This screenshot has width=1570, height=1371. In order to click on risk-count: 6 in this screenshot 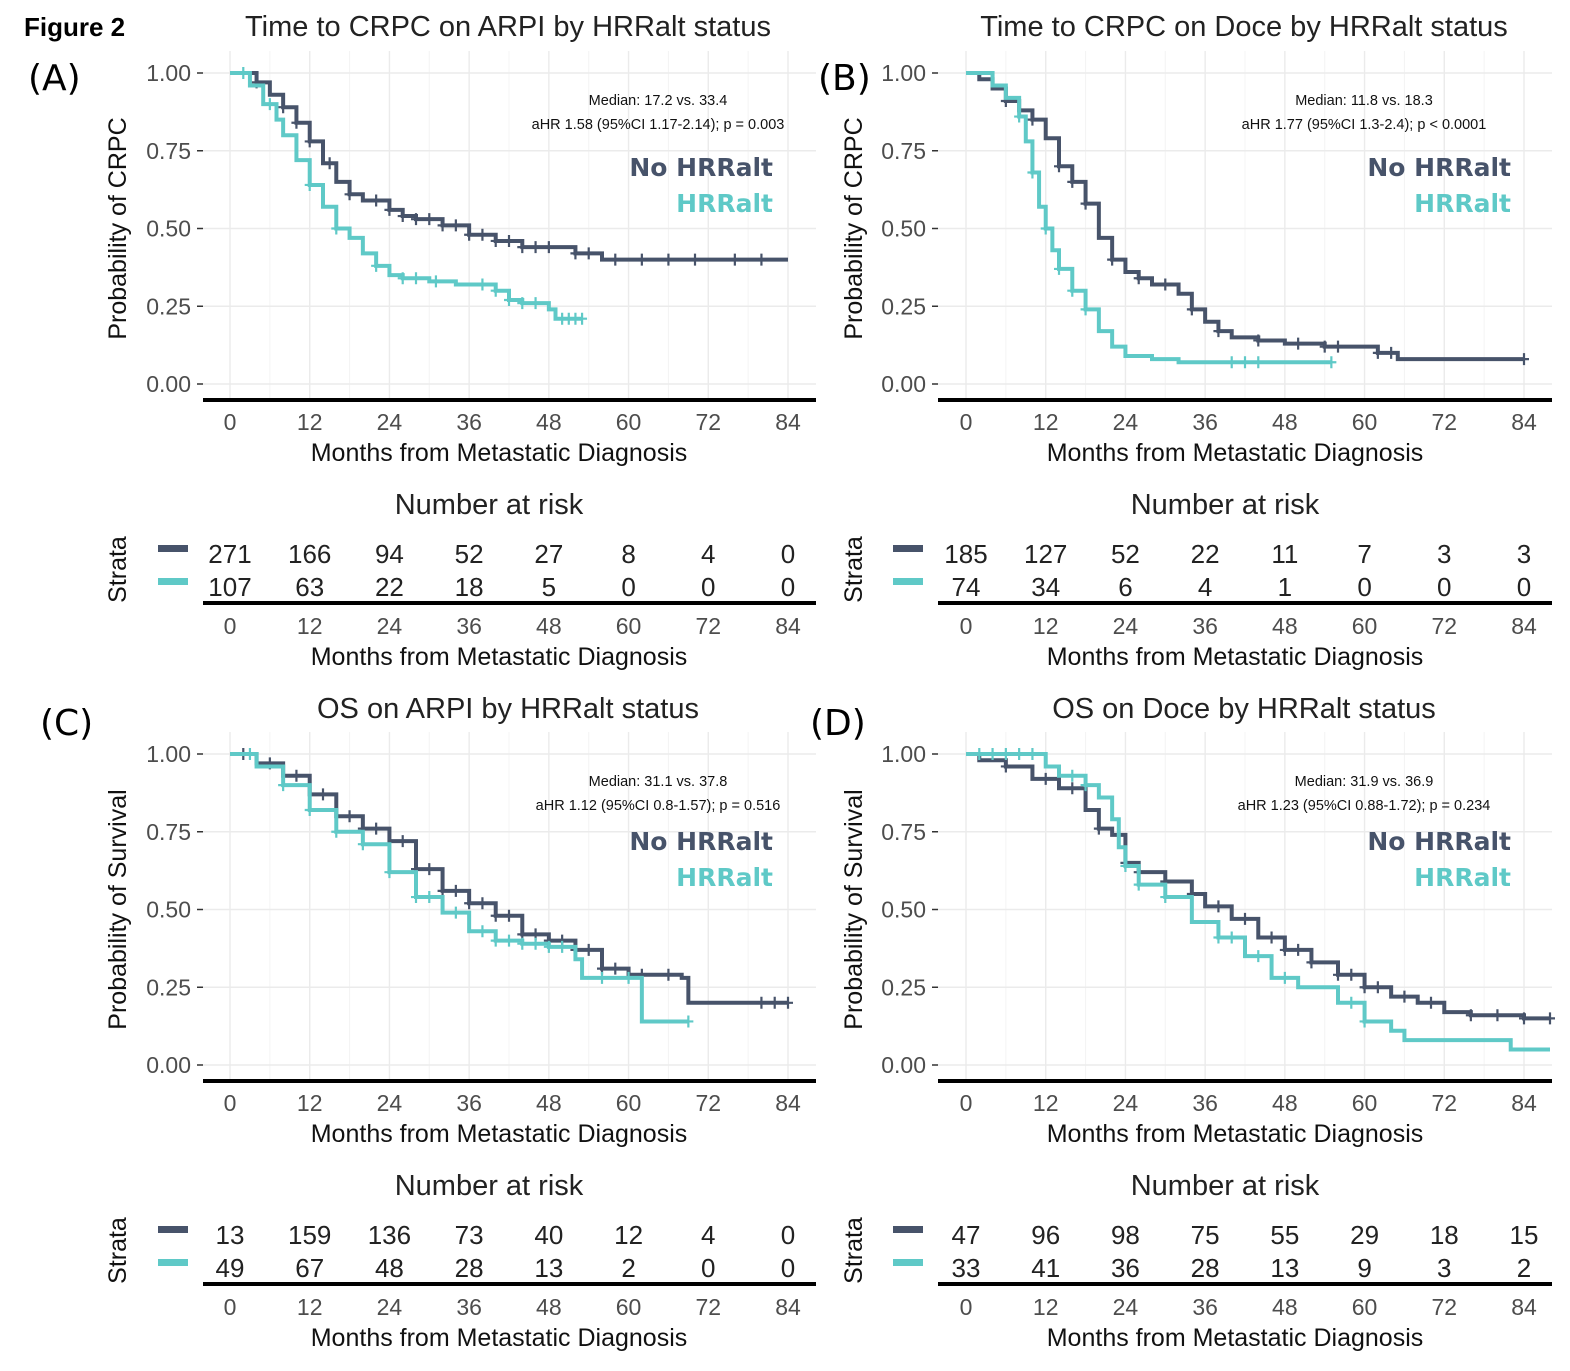, I will do `click(1125, 587)`.